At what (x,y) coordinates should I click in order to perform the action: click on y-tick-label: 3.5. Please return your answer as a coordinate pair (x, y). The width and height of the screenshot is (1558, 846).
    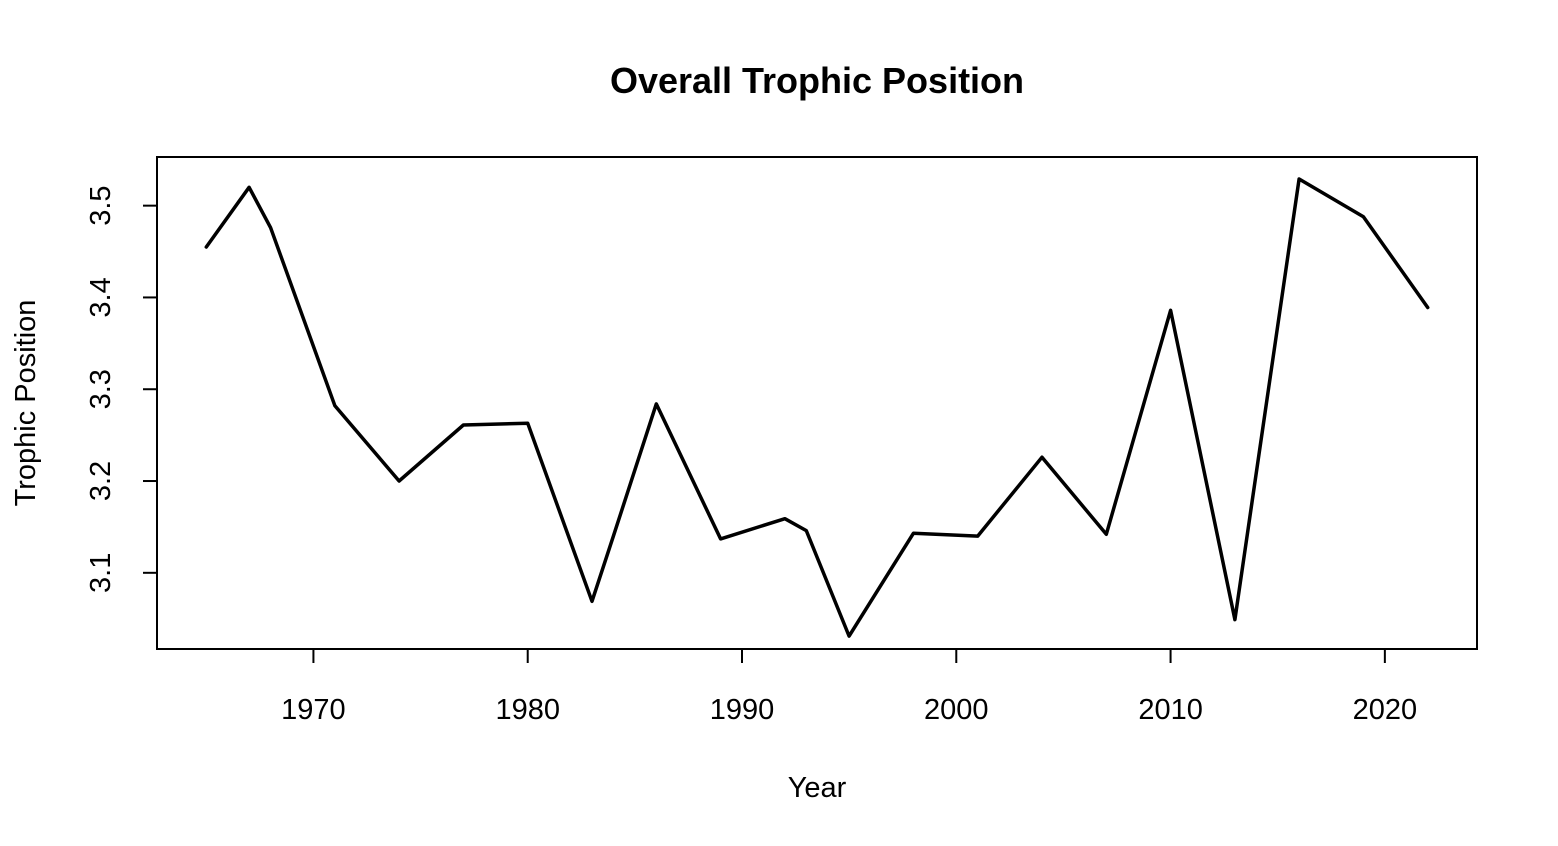
    Looking at the image, I should click on (101, 205).